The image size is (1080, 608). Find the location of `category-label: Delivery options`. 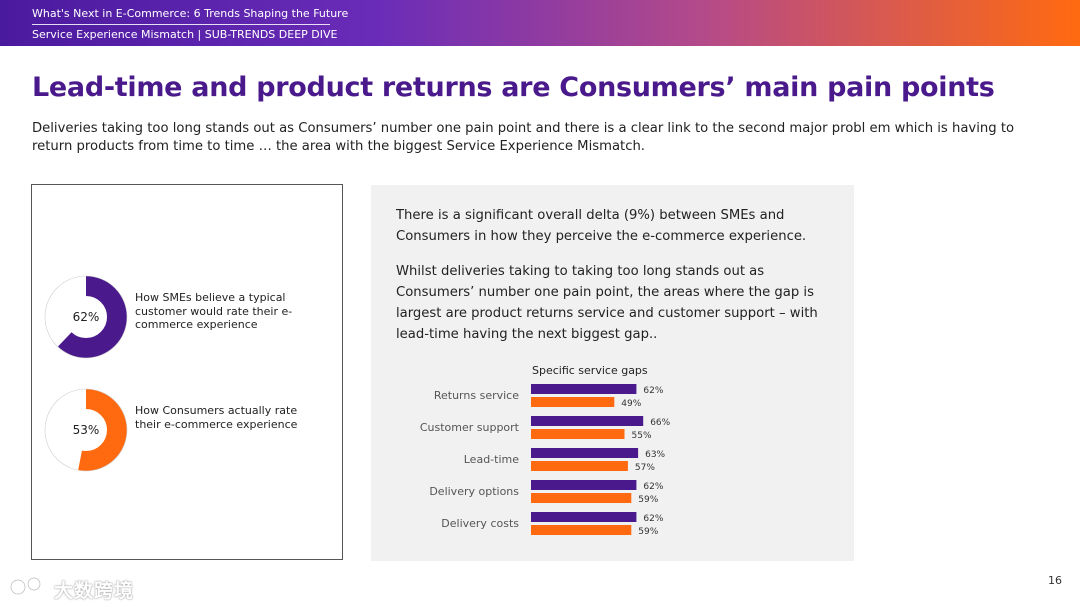

category-label: Delivery options is located at coordinates (474, 491).